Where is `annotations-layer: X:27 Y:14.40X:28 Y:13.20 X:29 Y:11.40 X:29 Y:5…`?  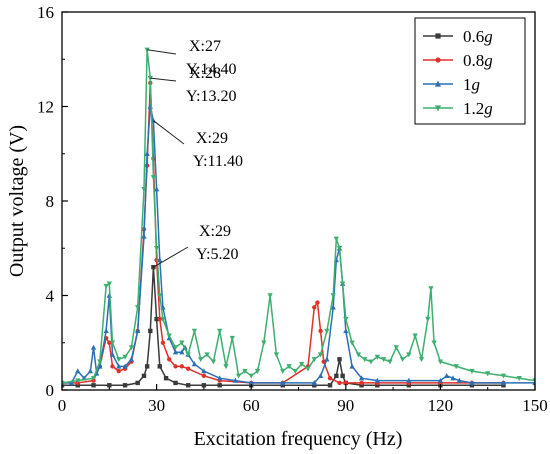
annotations-layer: X:27 Y:14.40X:28 Y:13.20 X:29 Y:11.40 X:29 Y:5… is located at coordinates (195, 153).